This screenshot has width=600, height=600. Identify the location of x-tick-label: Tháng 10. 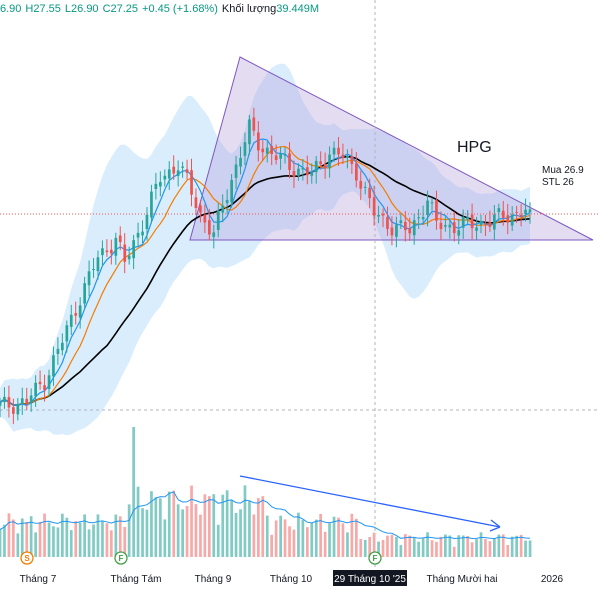
(291, 579).